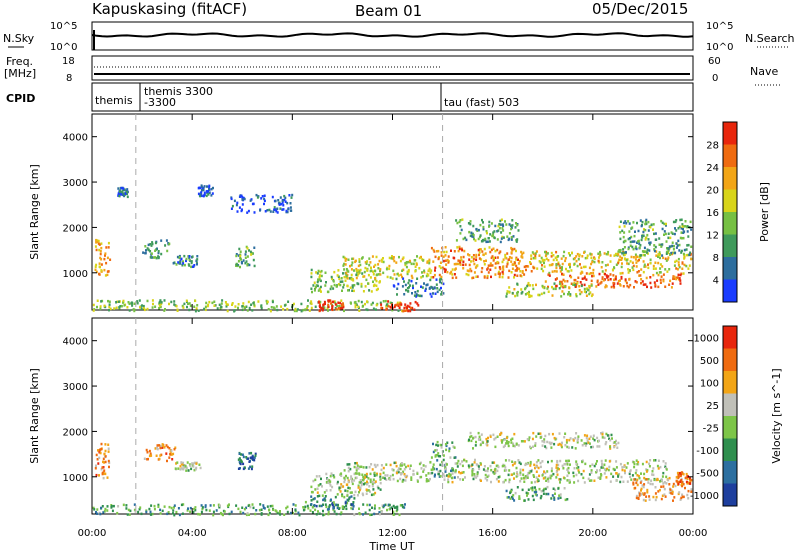 The height and width of the screenshot is (554, 800). I want to click on colorbar-frame, so click(730, 416).